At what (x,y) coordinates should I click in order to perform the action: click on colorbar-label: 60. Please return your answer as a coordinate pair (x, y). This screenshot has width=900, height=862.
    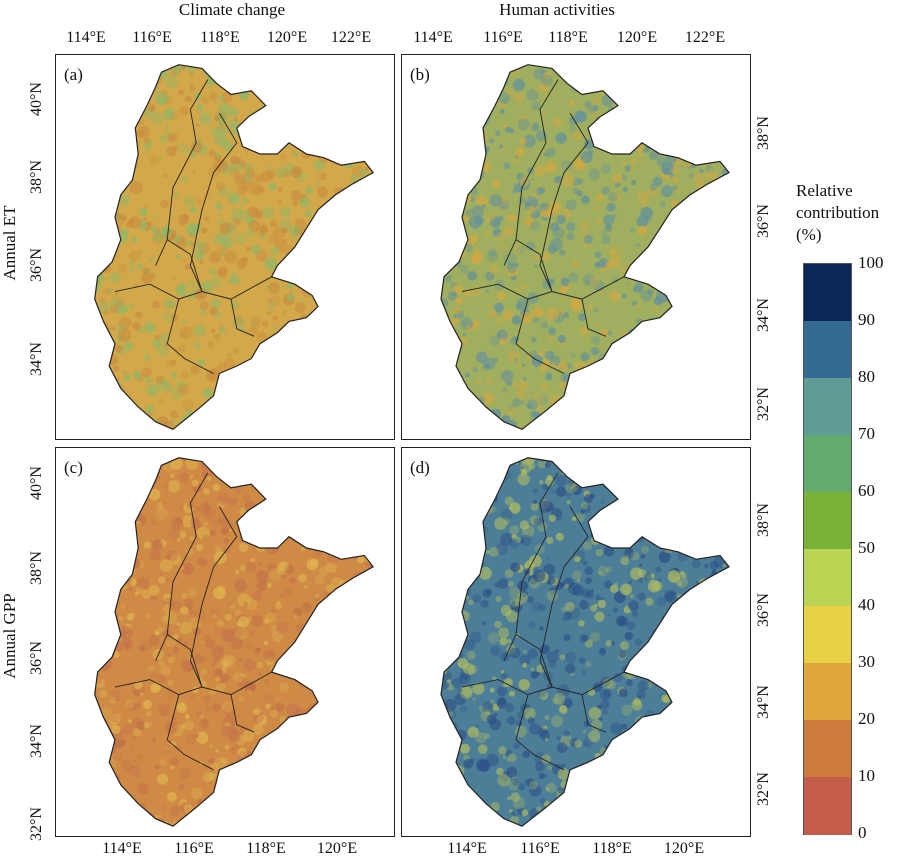
    Looking at the image, I should click on (866, 490).